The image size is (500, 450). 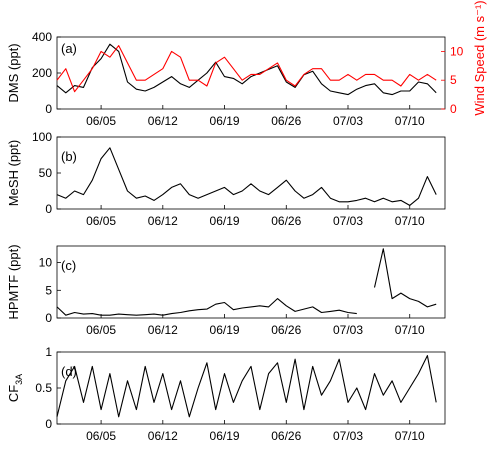 What do you see at coordinates (101, 436) in the screenshot?
I see `panel-d-xtick-label: 06/05` at bounding box center [101, 436].